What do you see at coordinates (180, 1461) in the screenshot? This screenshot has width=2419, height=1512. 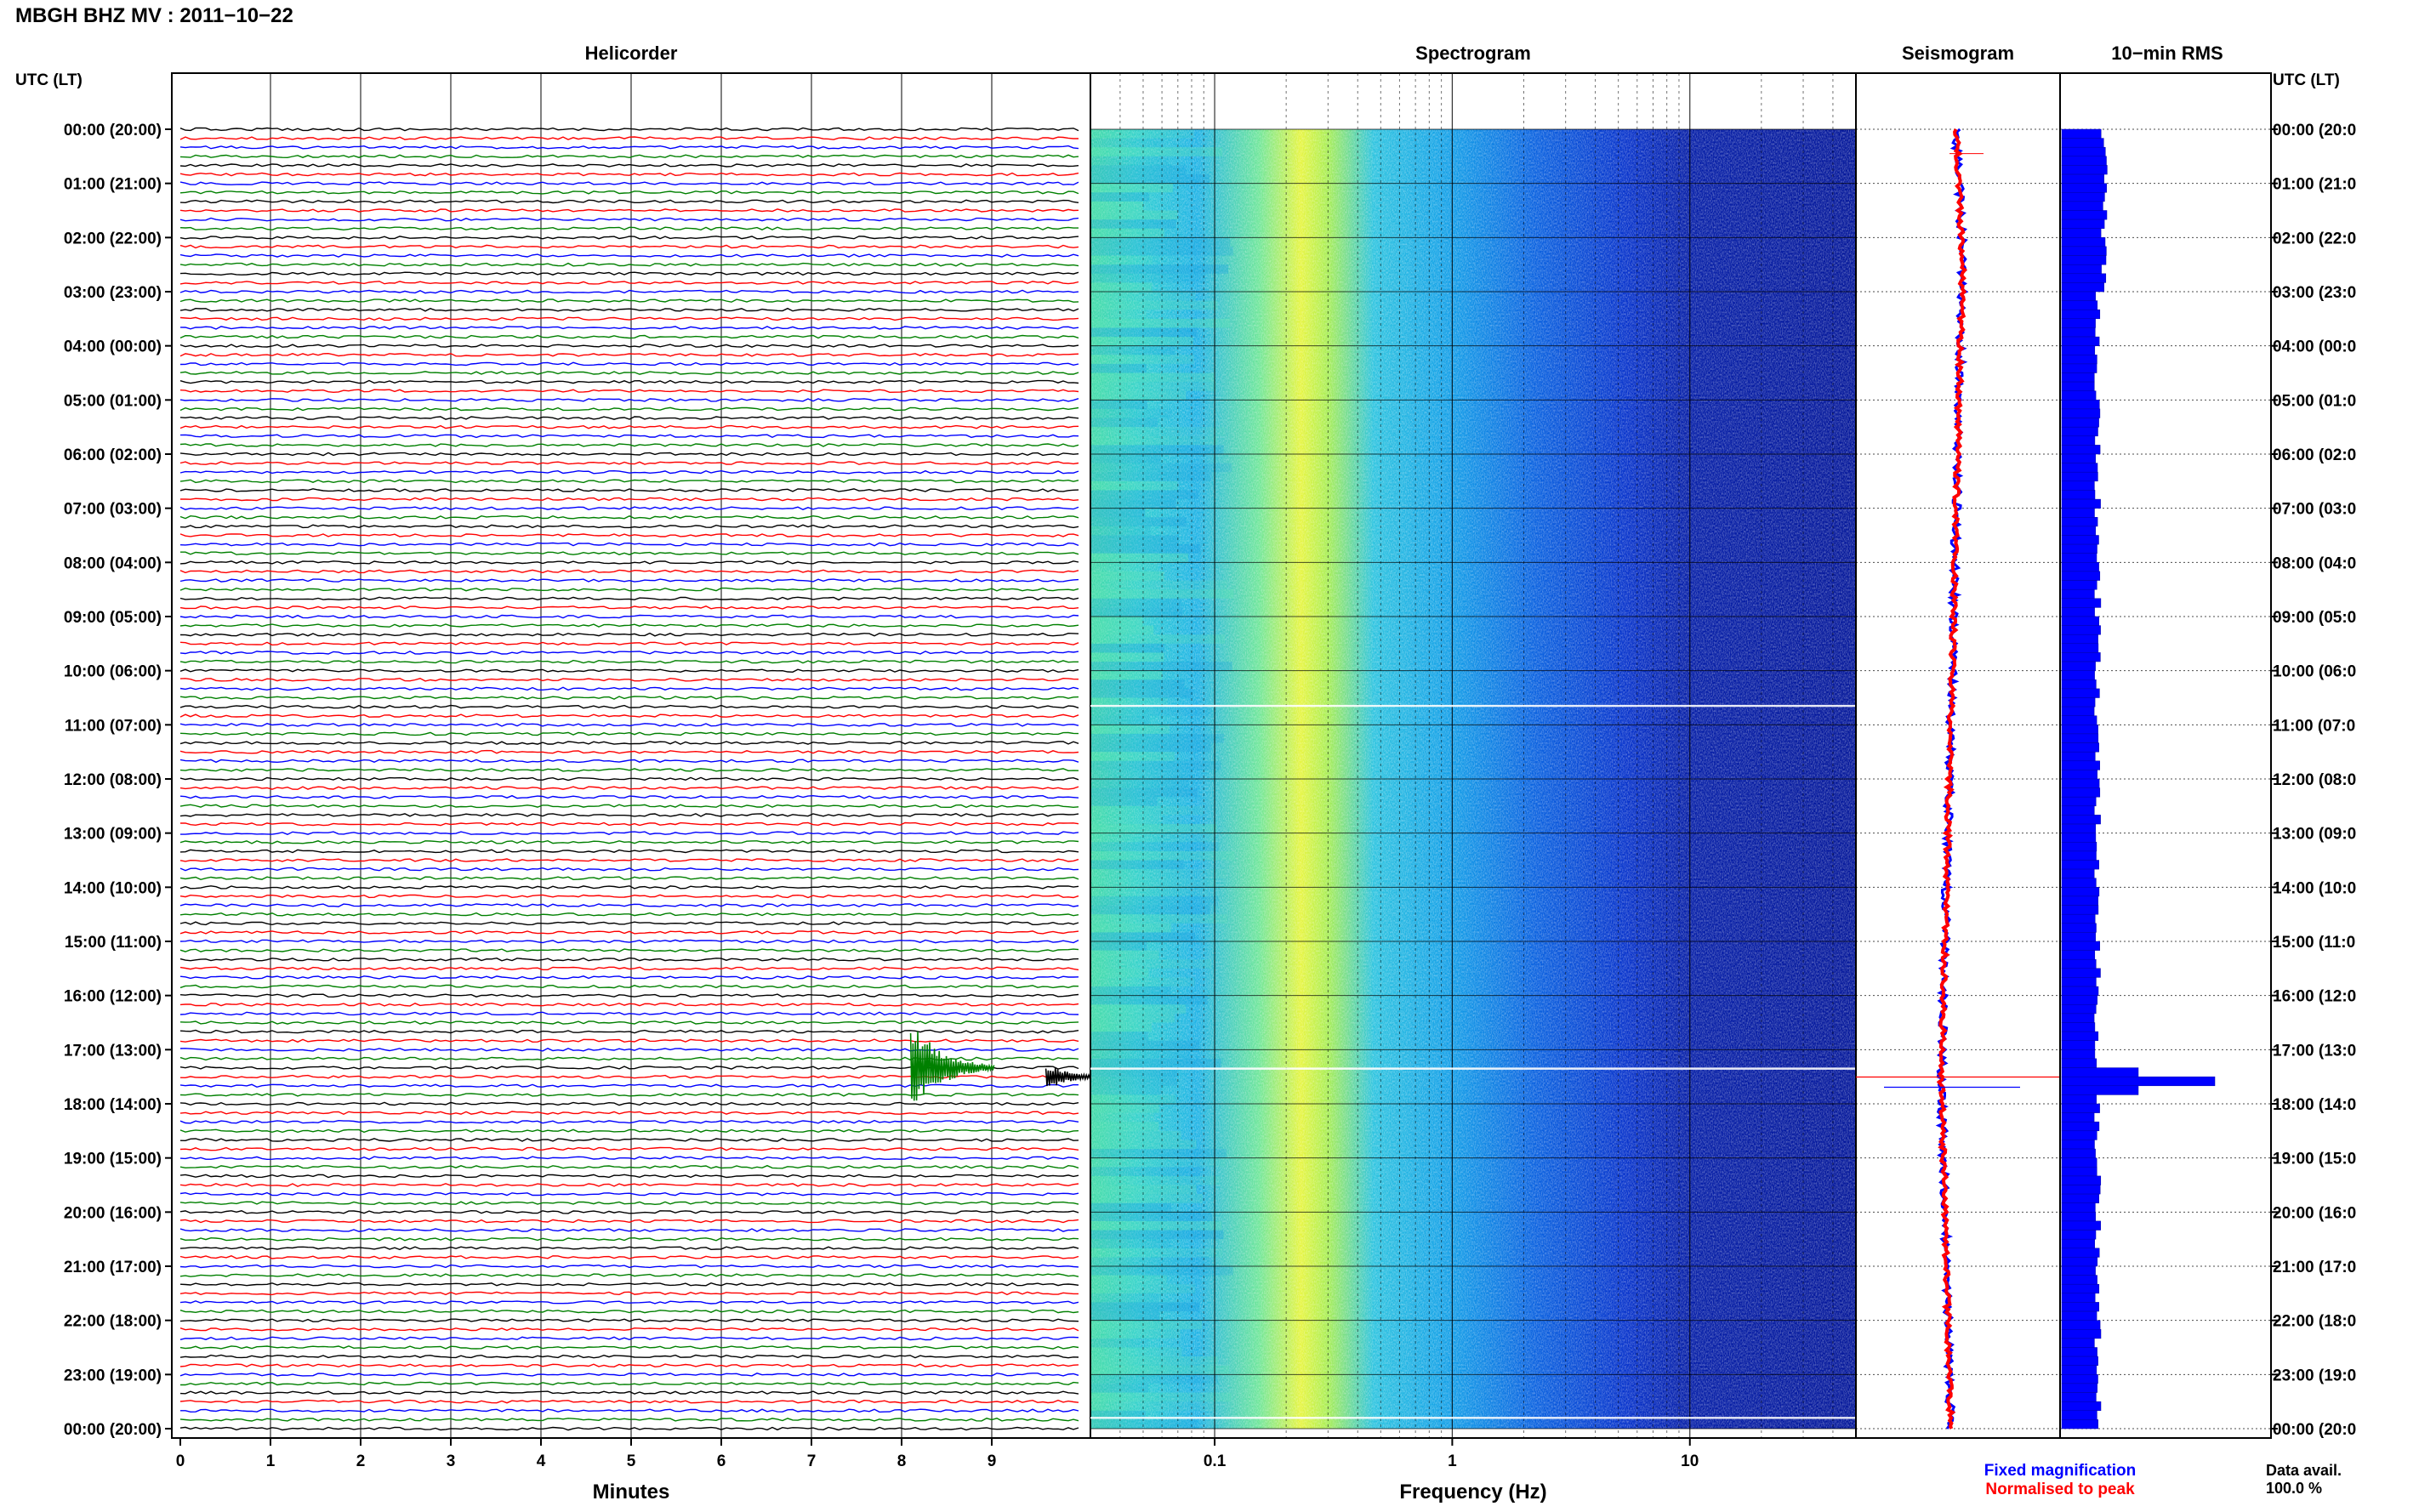 I see `minute-tick-label: 0` at bounding box center [180, 1461].